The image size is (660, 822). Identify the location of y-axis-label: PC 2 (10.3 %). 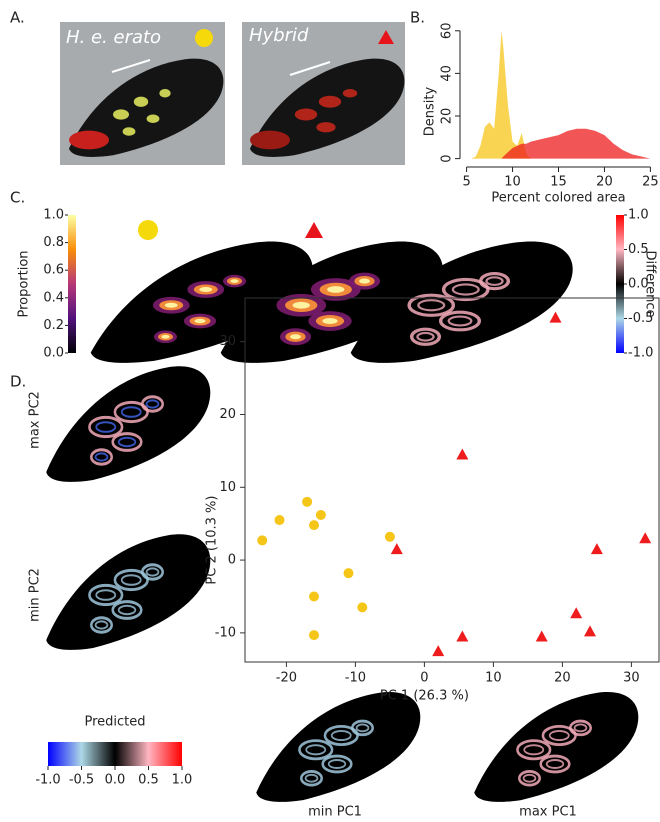
(212, 540).